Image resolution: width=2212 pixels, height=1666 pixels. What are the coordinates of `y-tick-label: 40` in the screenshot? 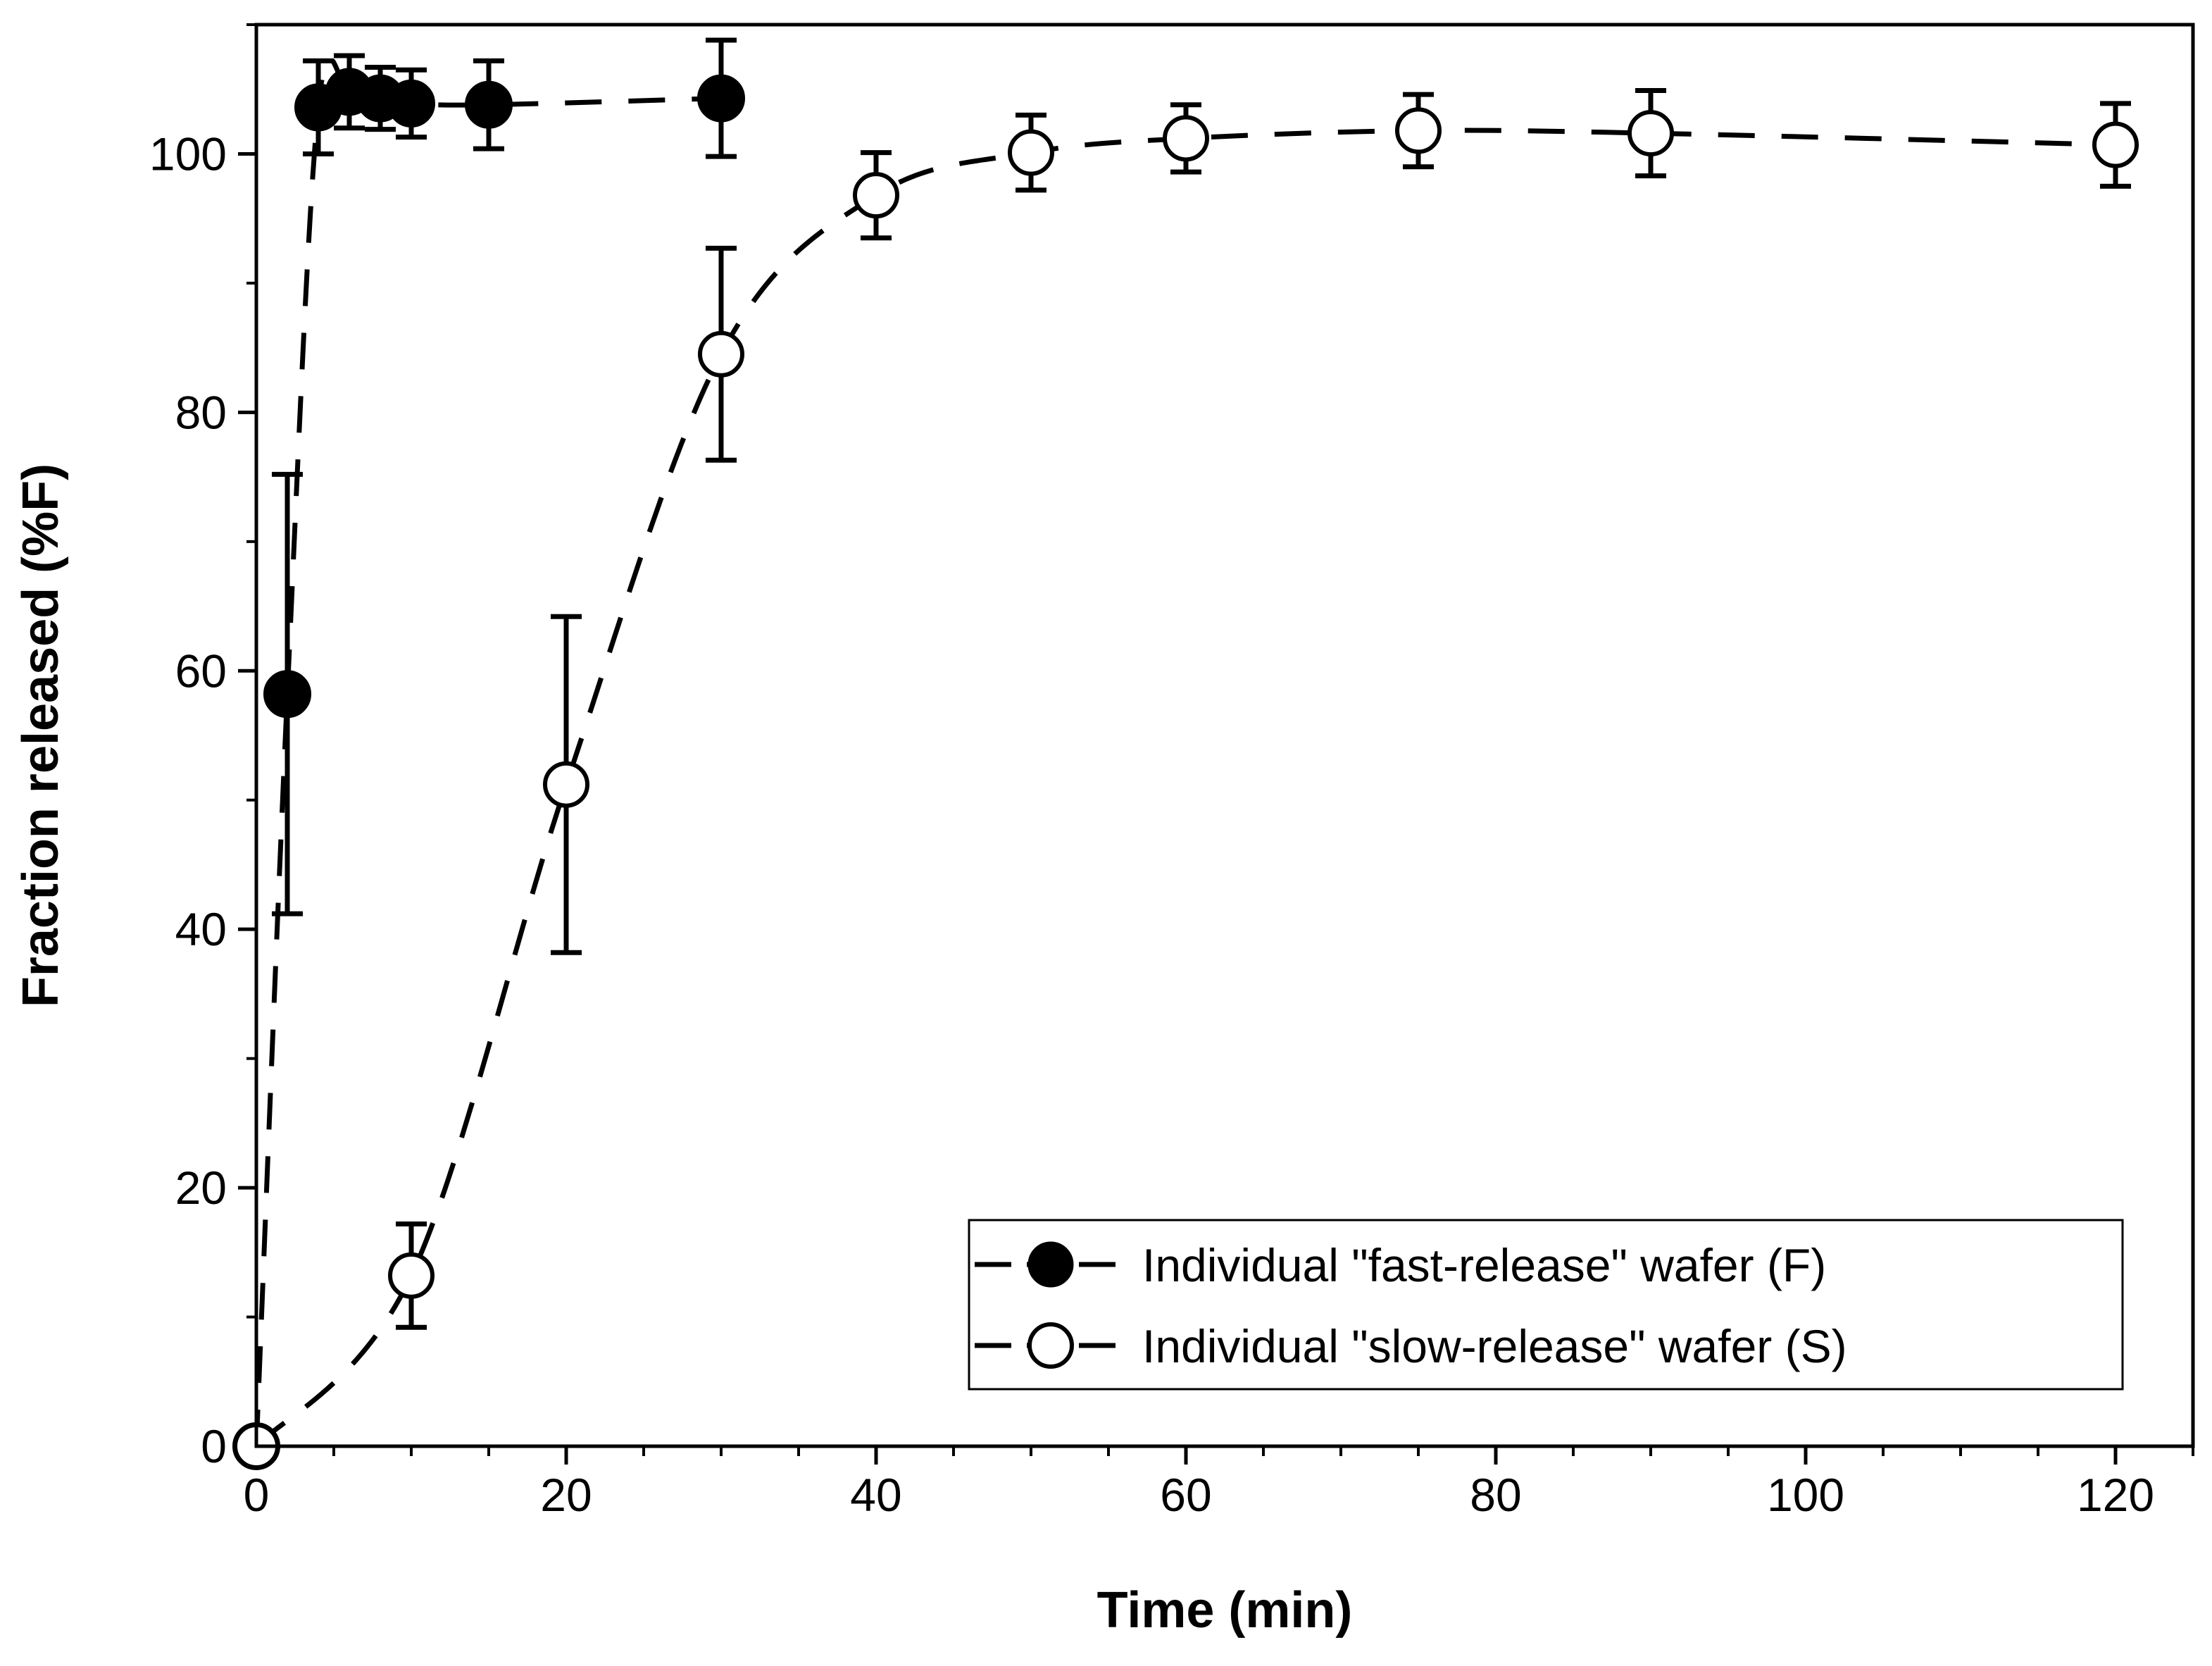 It's located at (201, 929).